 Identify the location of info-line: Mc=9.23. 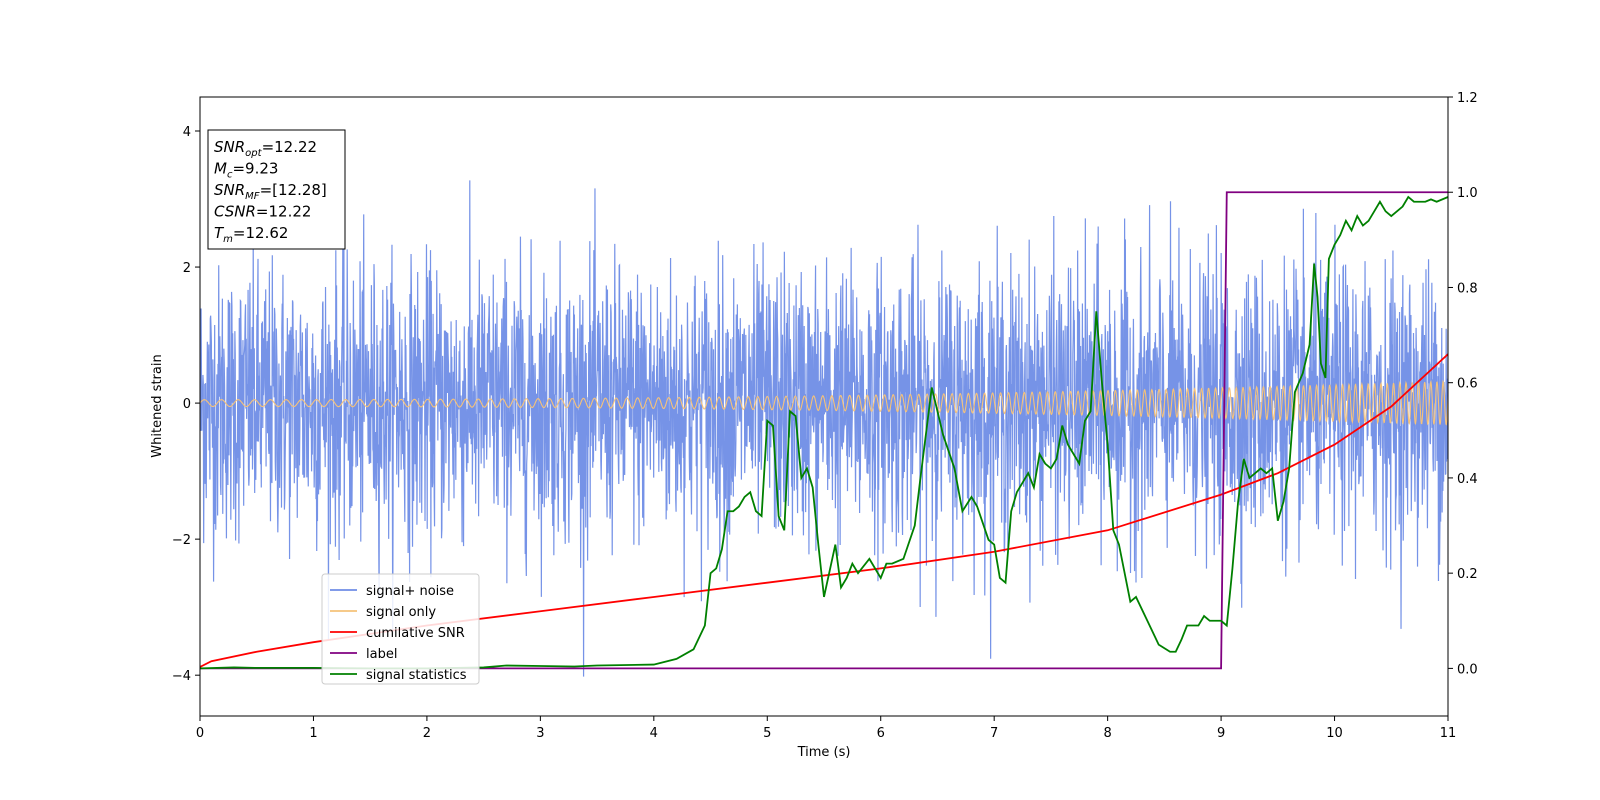
(246, 170).